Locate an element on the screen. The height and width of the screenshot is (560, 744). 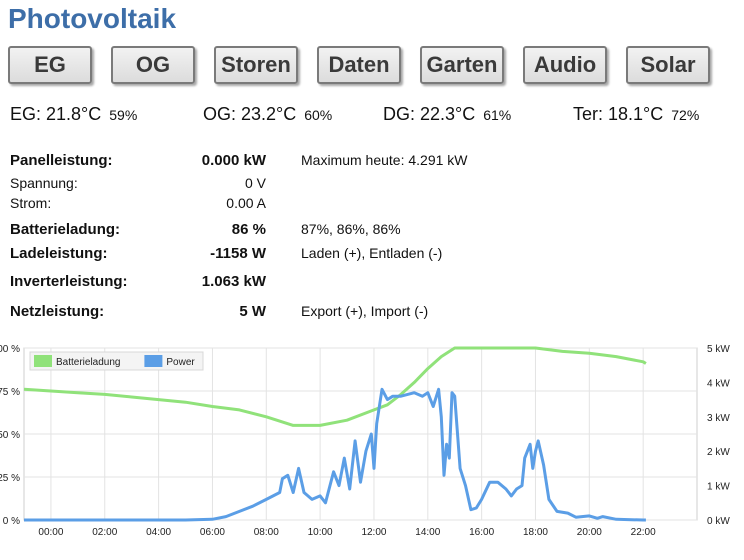
climate-humidity: 61% is located at coordinates (497, 115).